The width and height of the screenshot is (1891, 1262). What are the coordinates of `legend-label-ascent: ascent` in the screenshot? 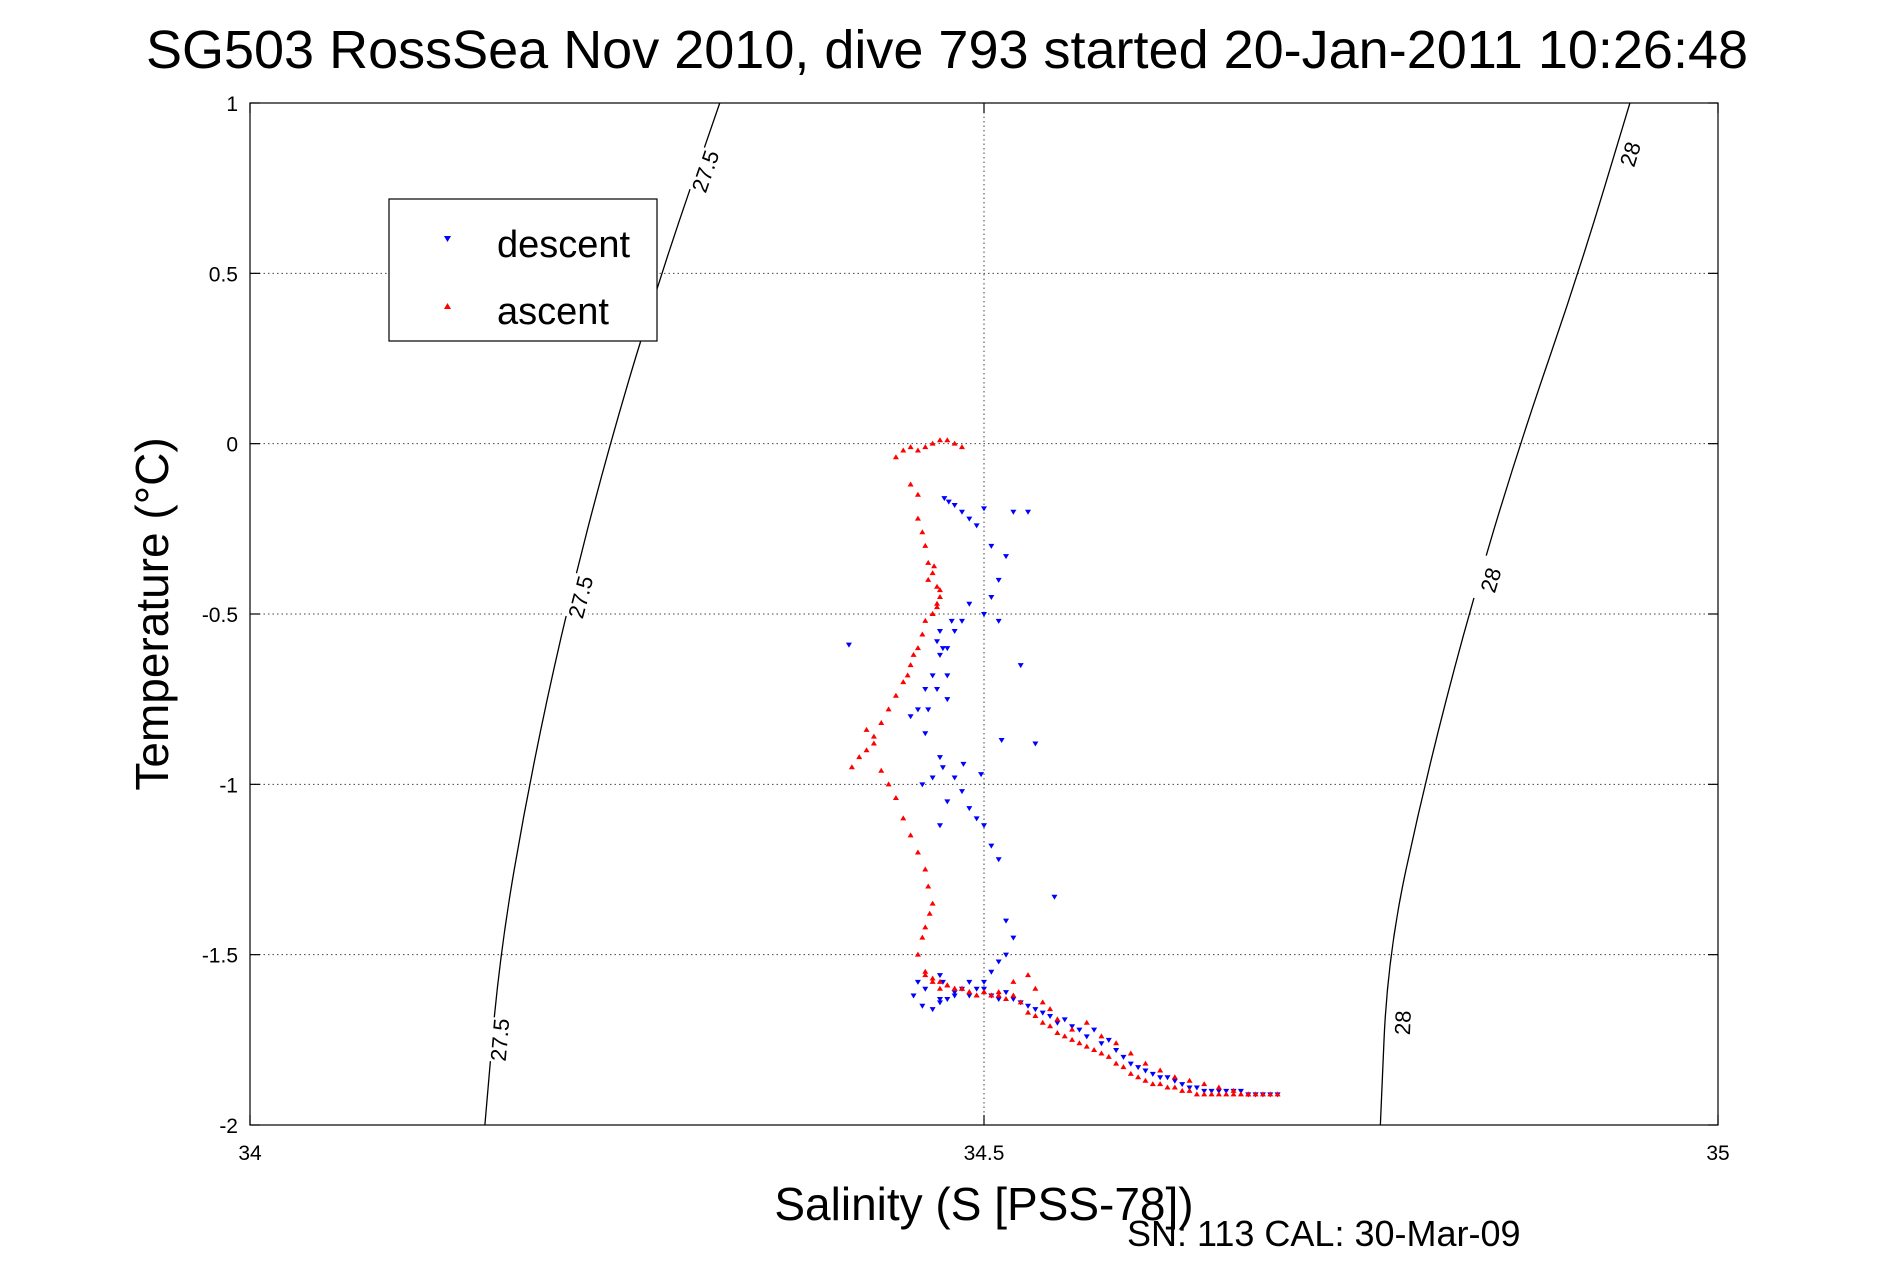 It's located at (553, 312).